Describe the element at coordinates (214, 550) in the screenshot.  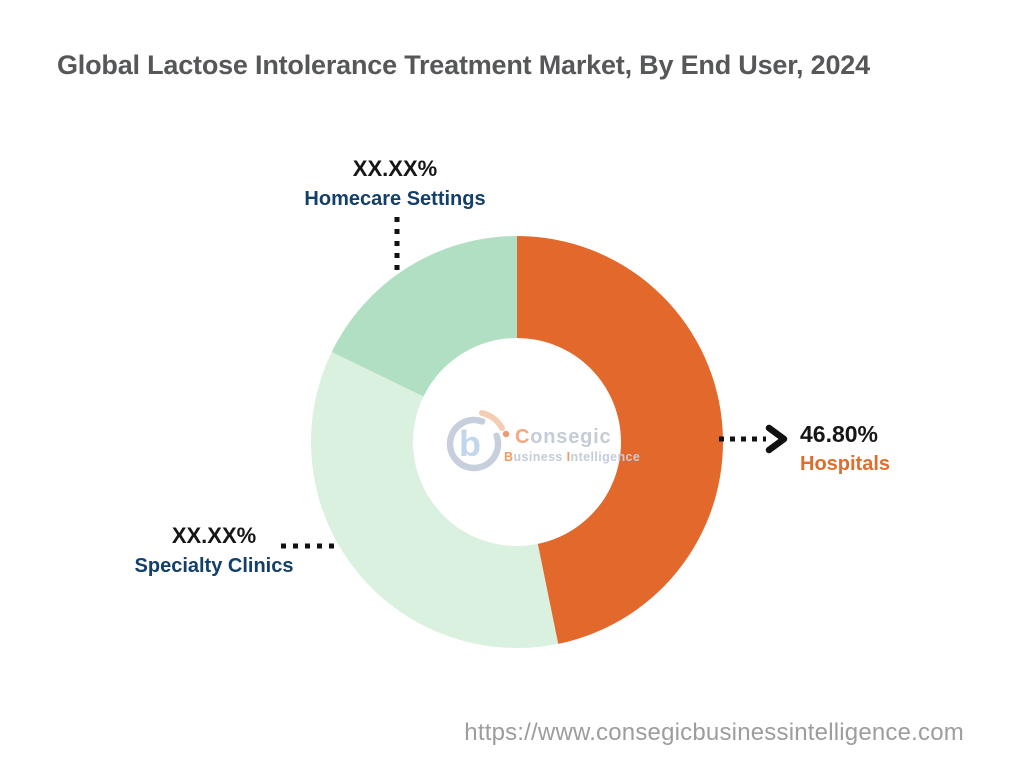
I see `callout-specialty: XX.XX% Specialty Clinics` at that location.